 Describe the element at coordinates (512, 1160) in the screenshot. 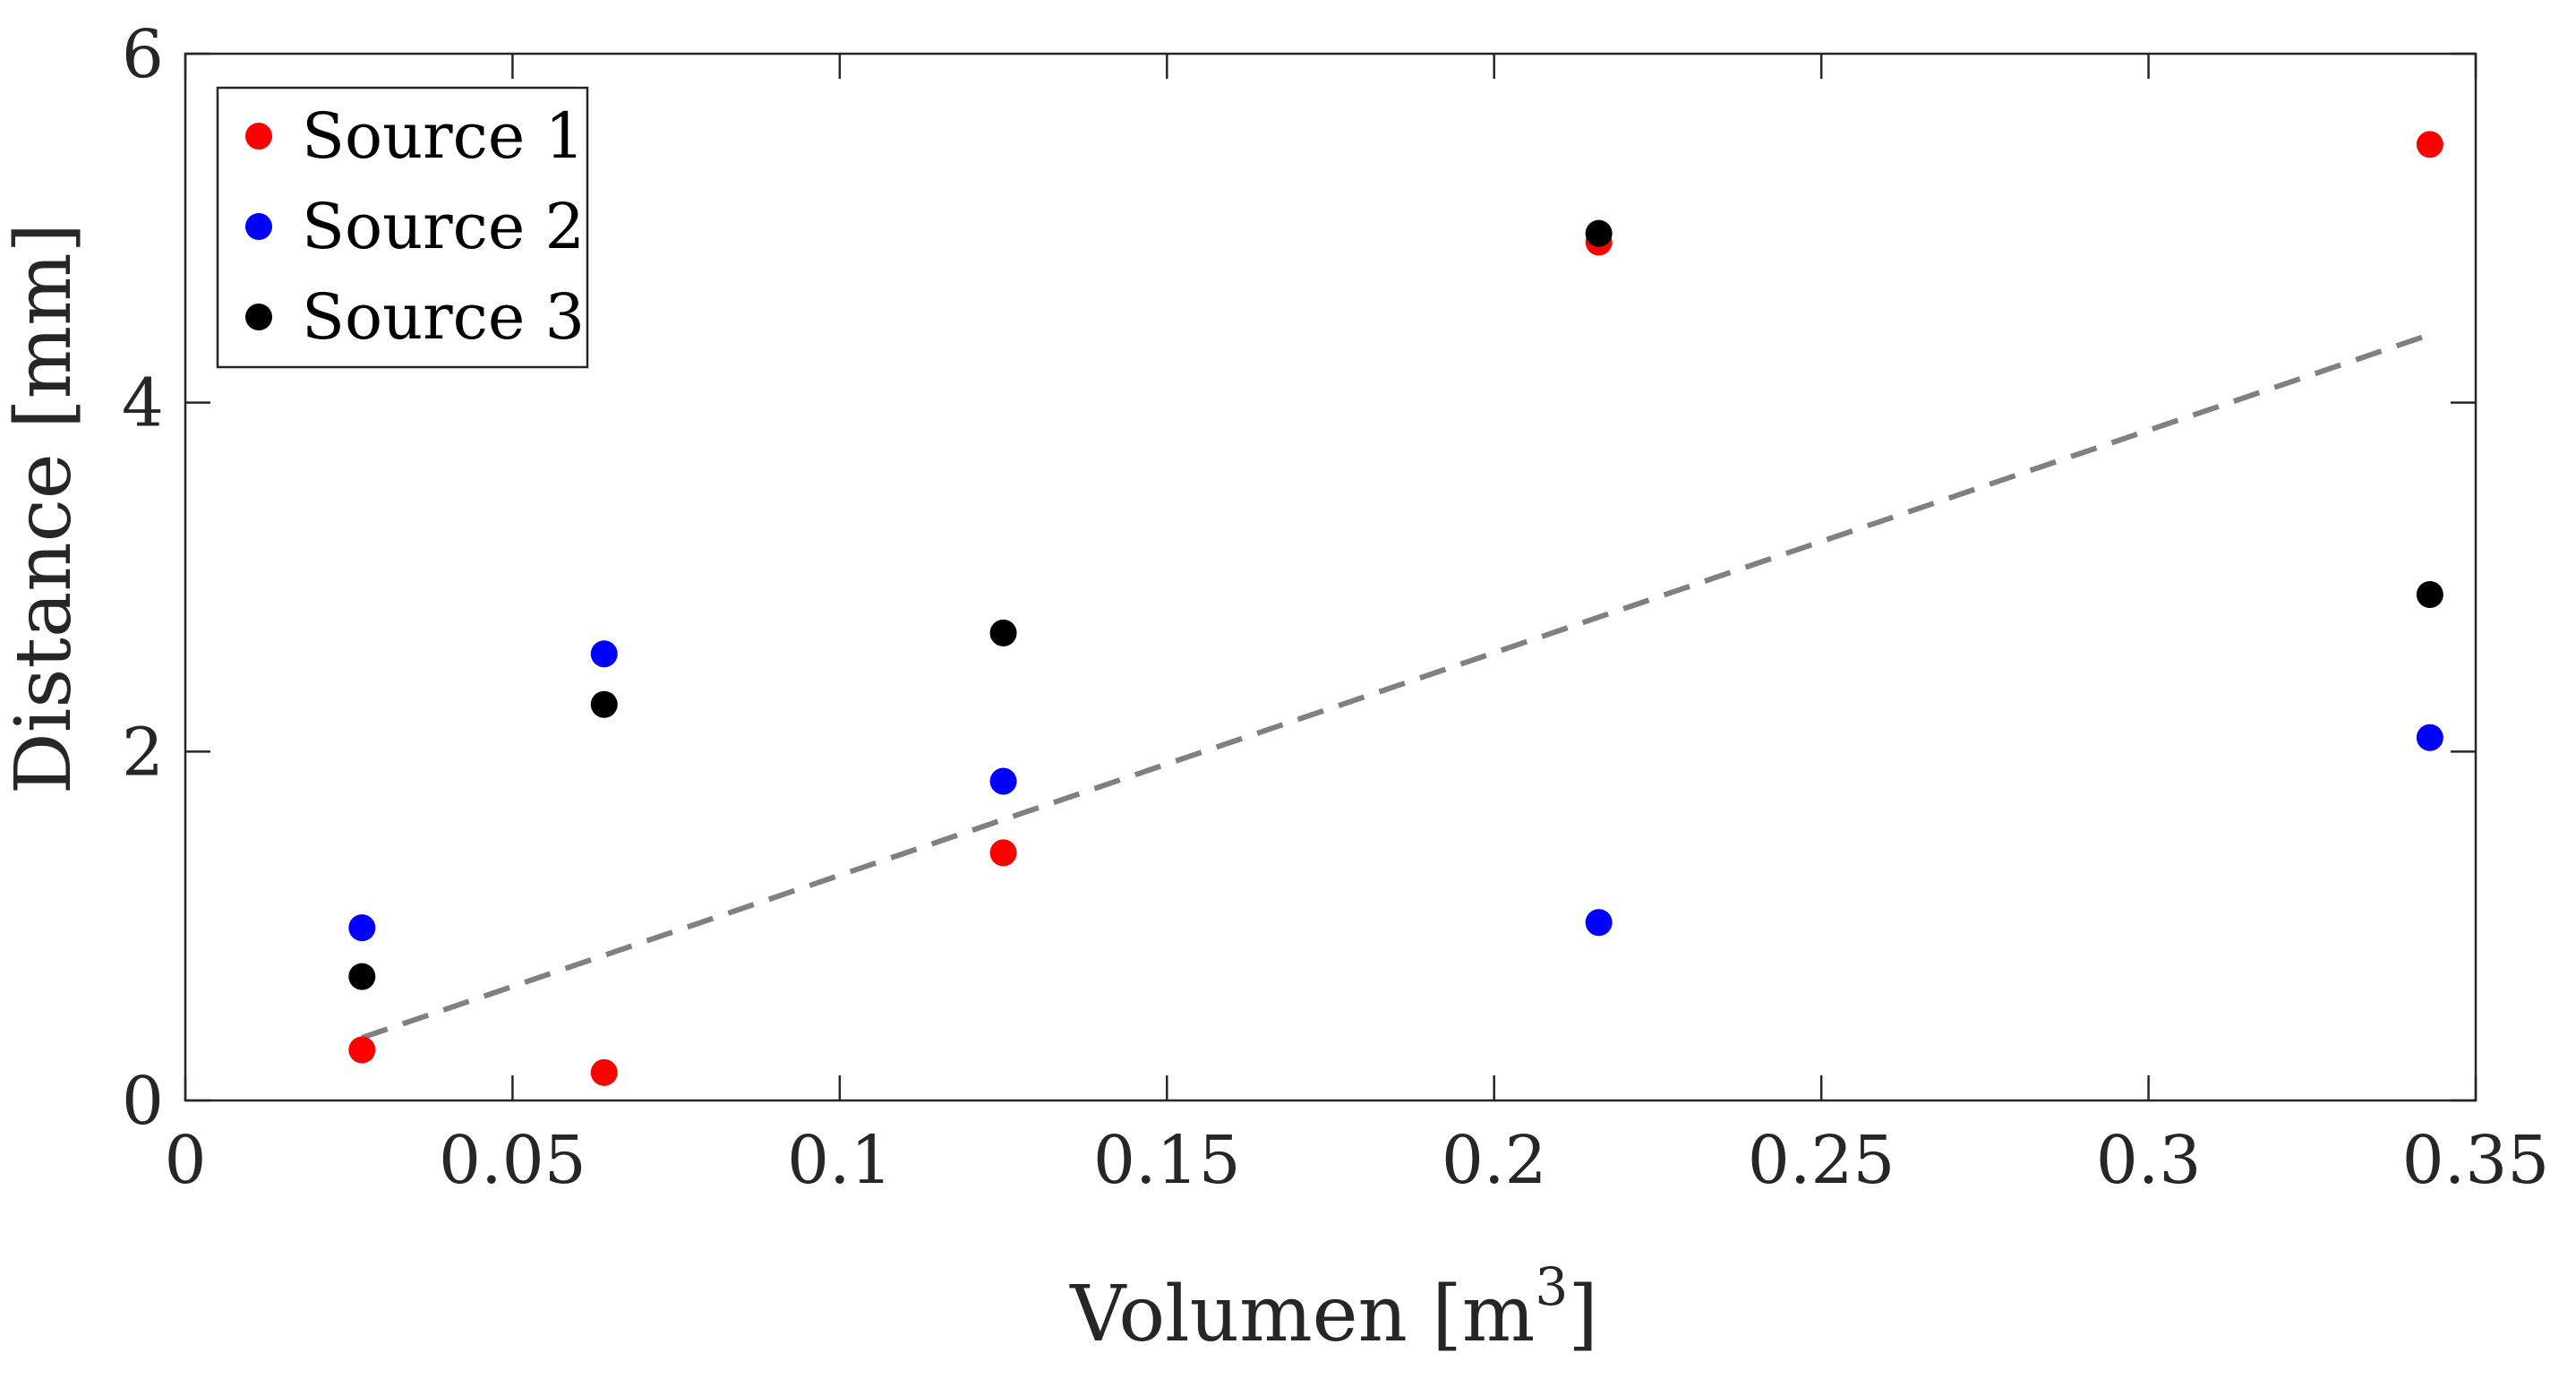

I see `x-tick-label: 0.05` at that location.